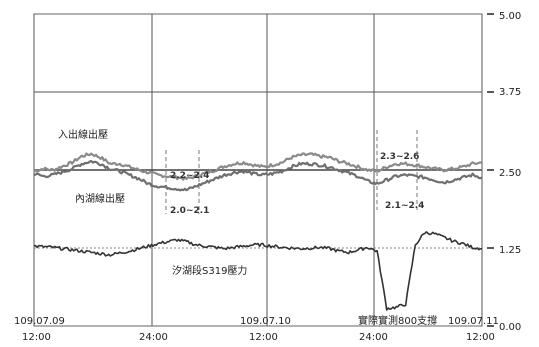 The image size is (539, 347). I want to click on x-tick-date: 109.07.09, so click(39, 321).